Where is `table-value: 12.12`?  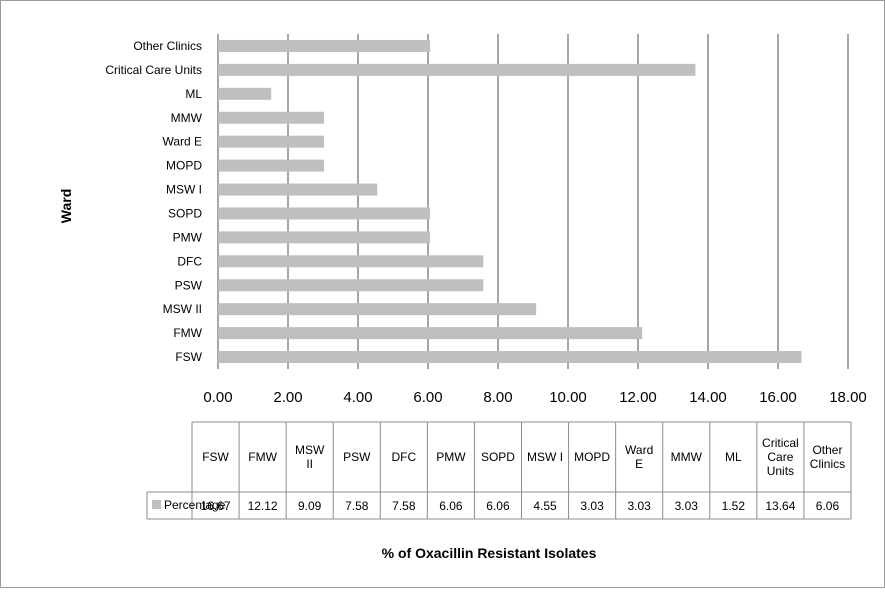
table-value: 12.12 is located at coordinates (263, 506).